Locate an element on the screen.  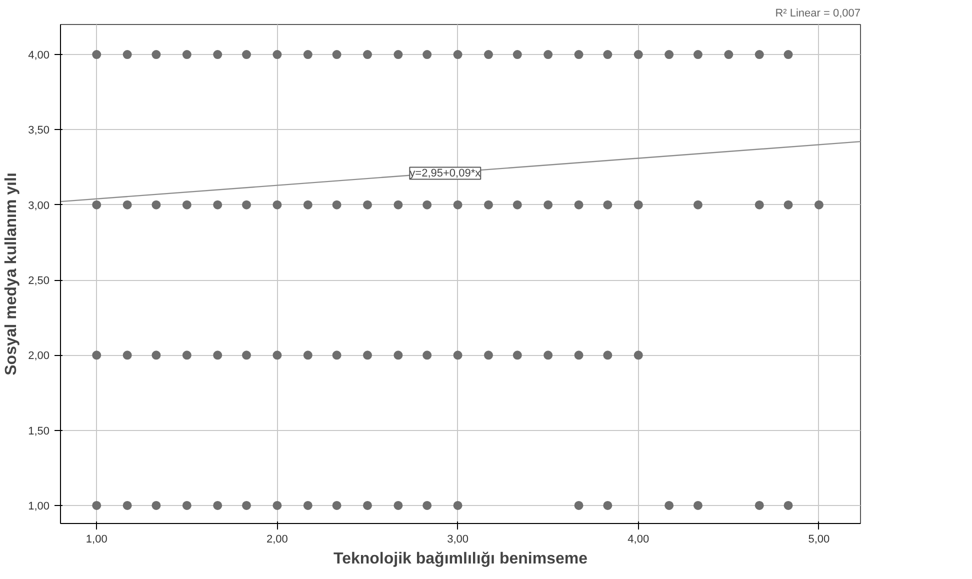
text: R² Linear = 0,007 is located at coordinates (818, 14).